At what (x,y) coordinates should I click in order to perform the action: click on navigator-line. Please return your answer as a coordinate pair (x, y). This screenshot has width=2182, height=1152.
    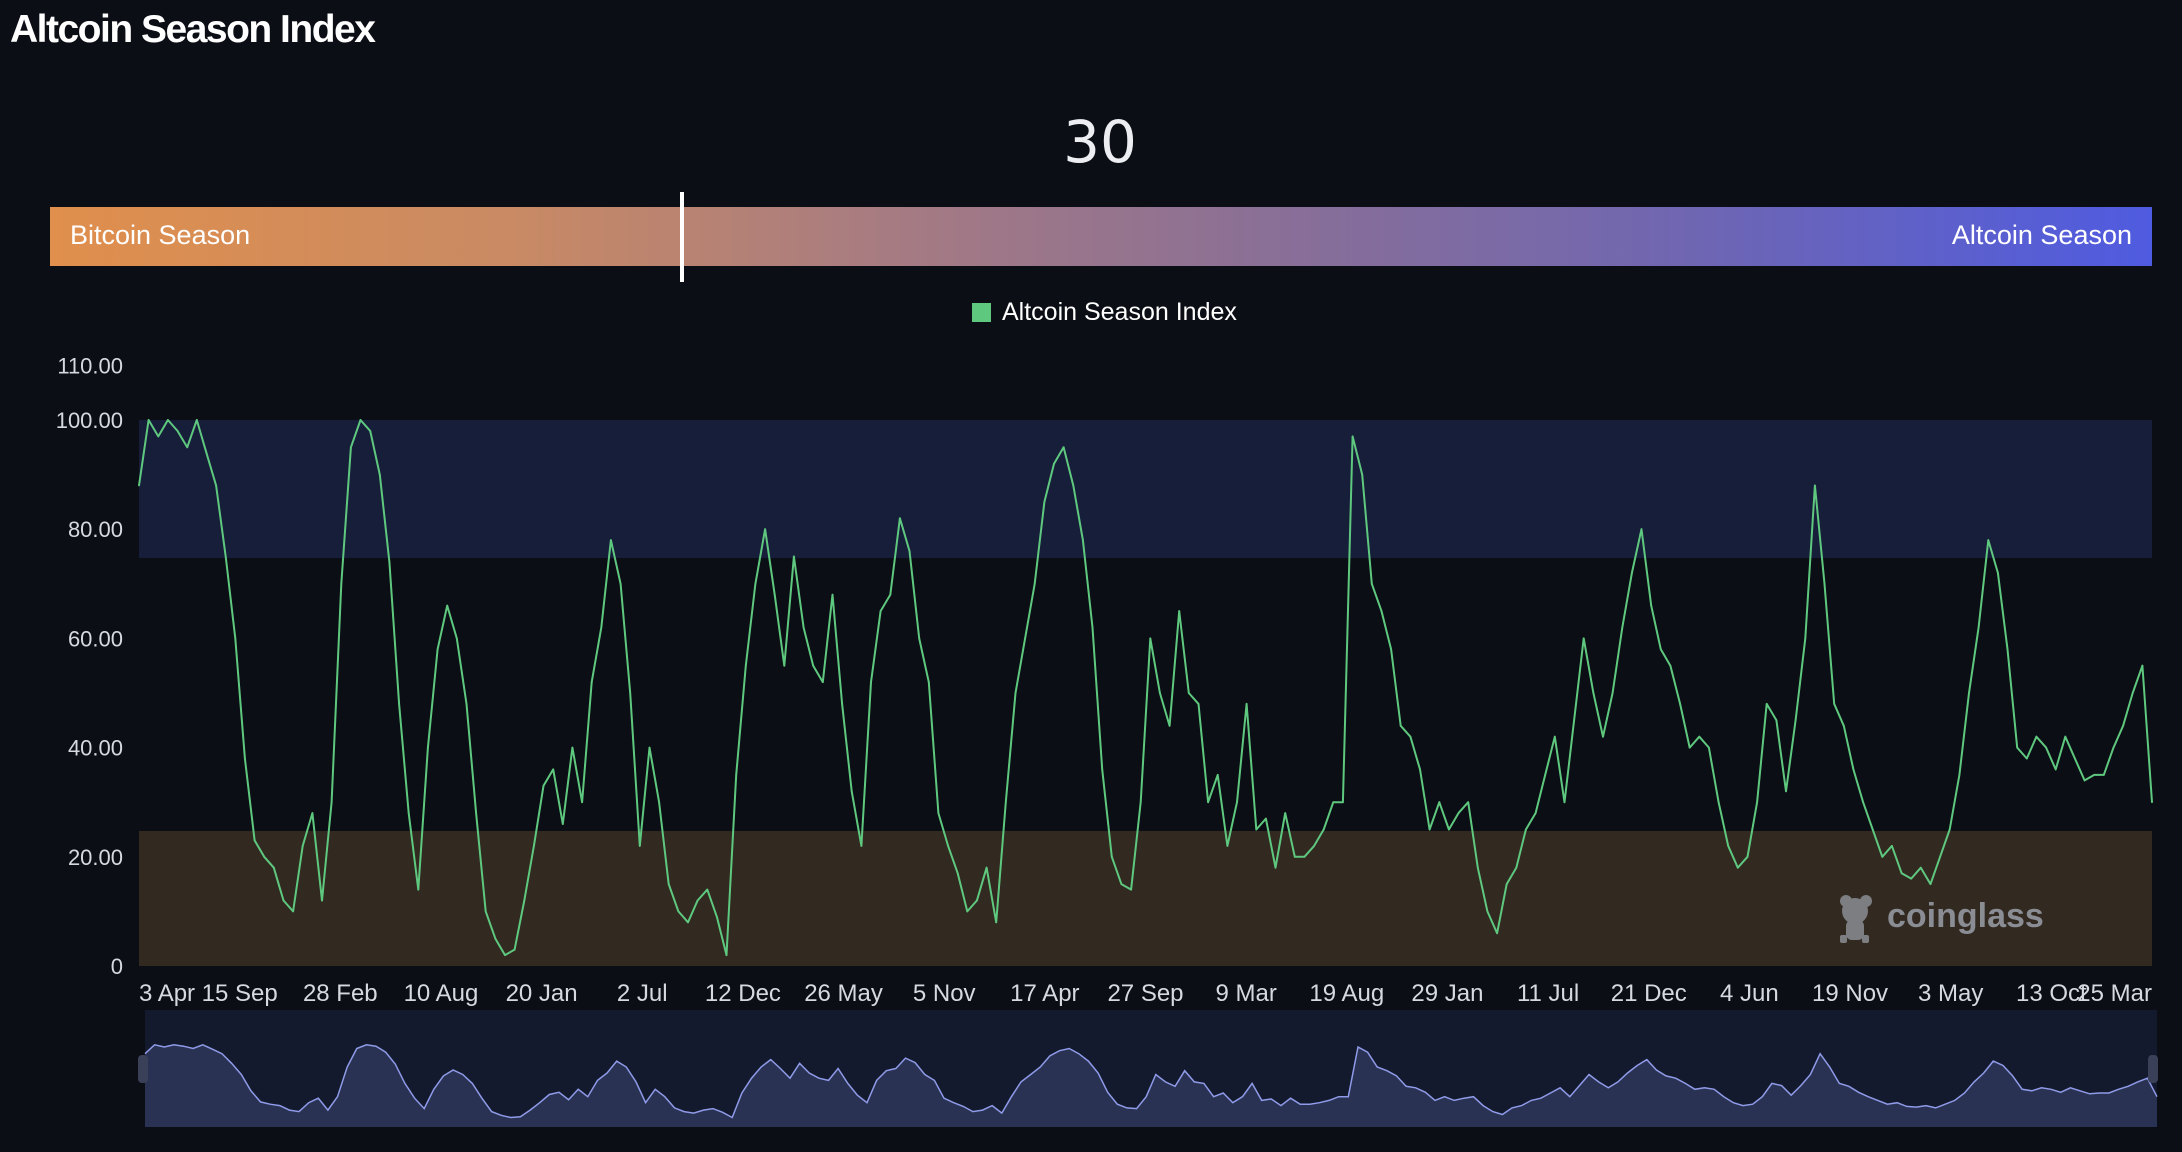
    Looking at the image, I should click on (1151, 1081).